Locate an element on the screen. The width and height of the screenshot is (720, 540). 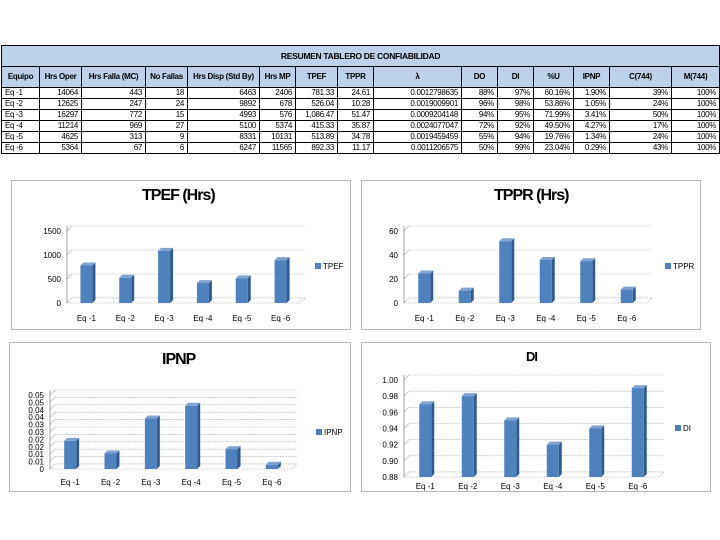
table-cell: 18 is located at coordinates (166, 93).